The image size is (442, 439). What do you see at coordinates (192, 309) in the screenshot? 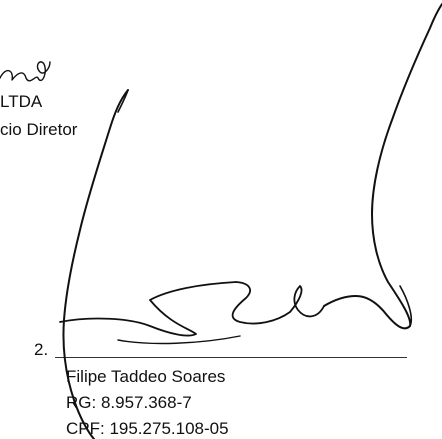
I see `lower-signature-loop` at bounding box center [192, 309].